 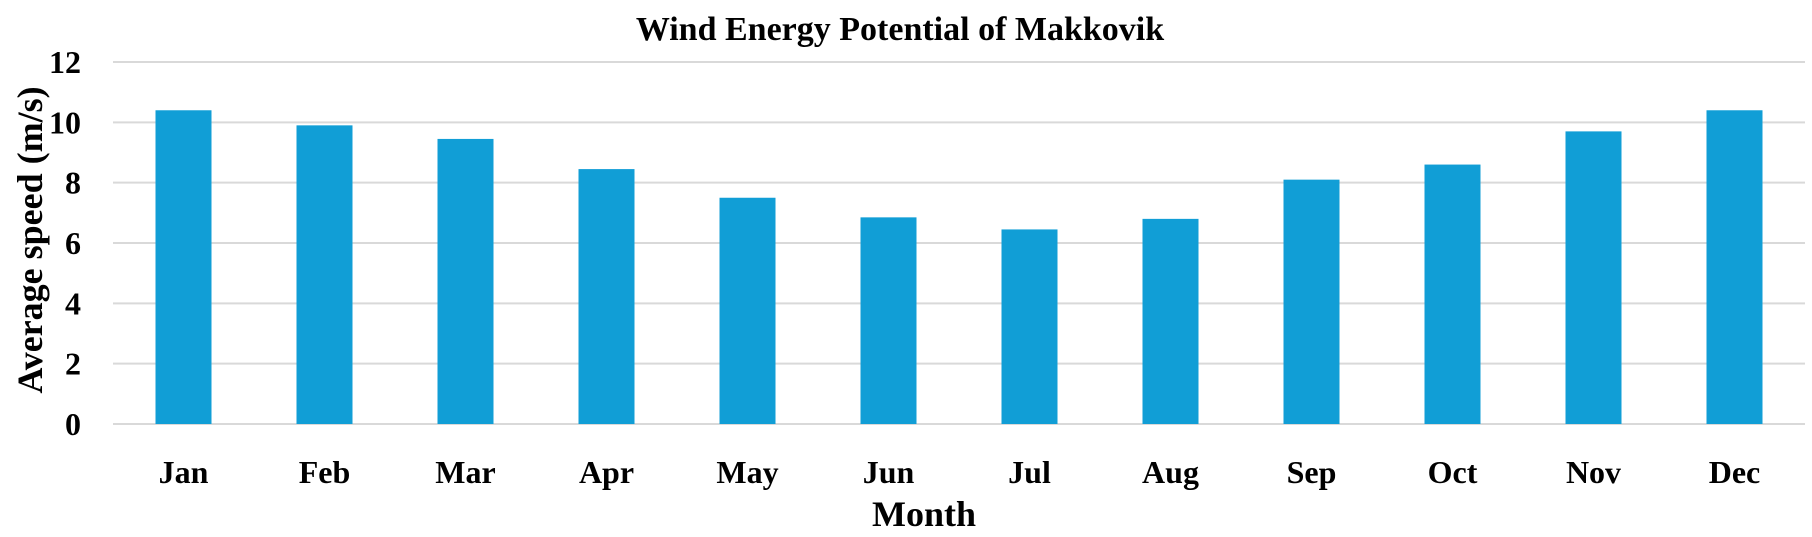 What do you see at coordinates (65, 62) in the screenshot?
I see `y-tick-label: 12` at bounding box center [65, 62].